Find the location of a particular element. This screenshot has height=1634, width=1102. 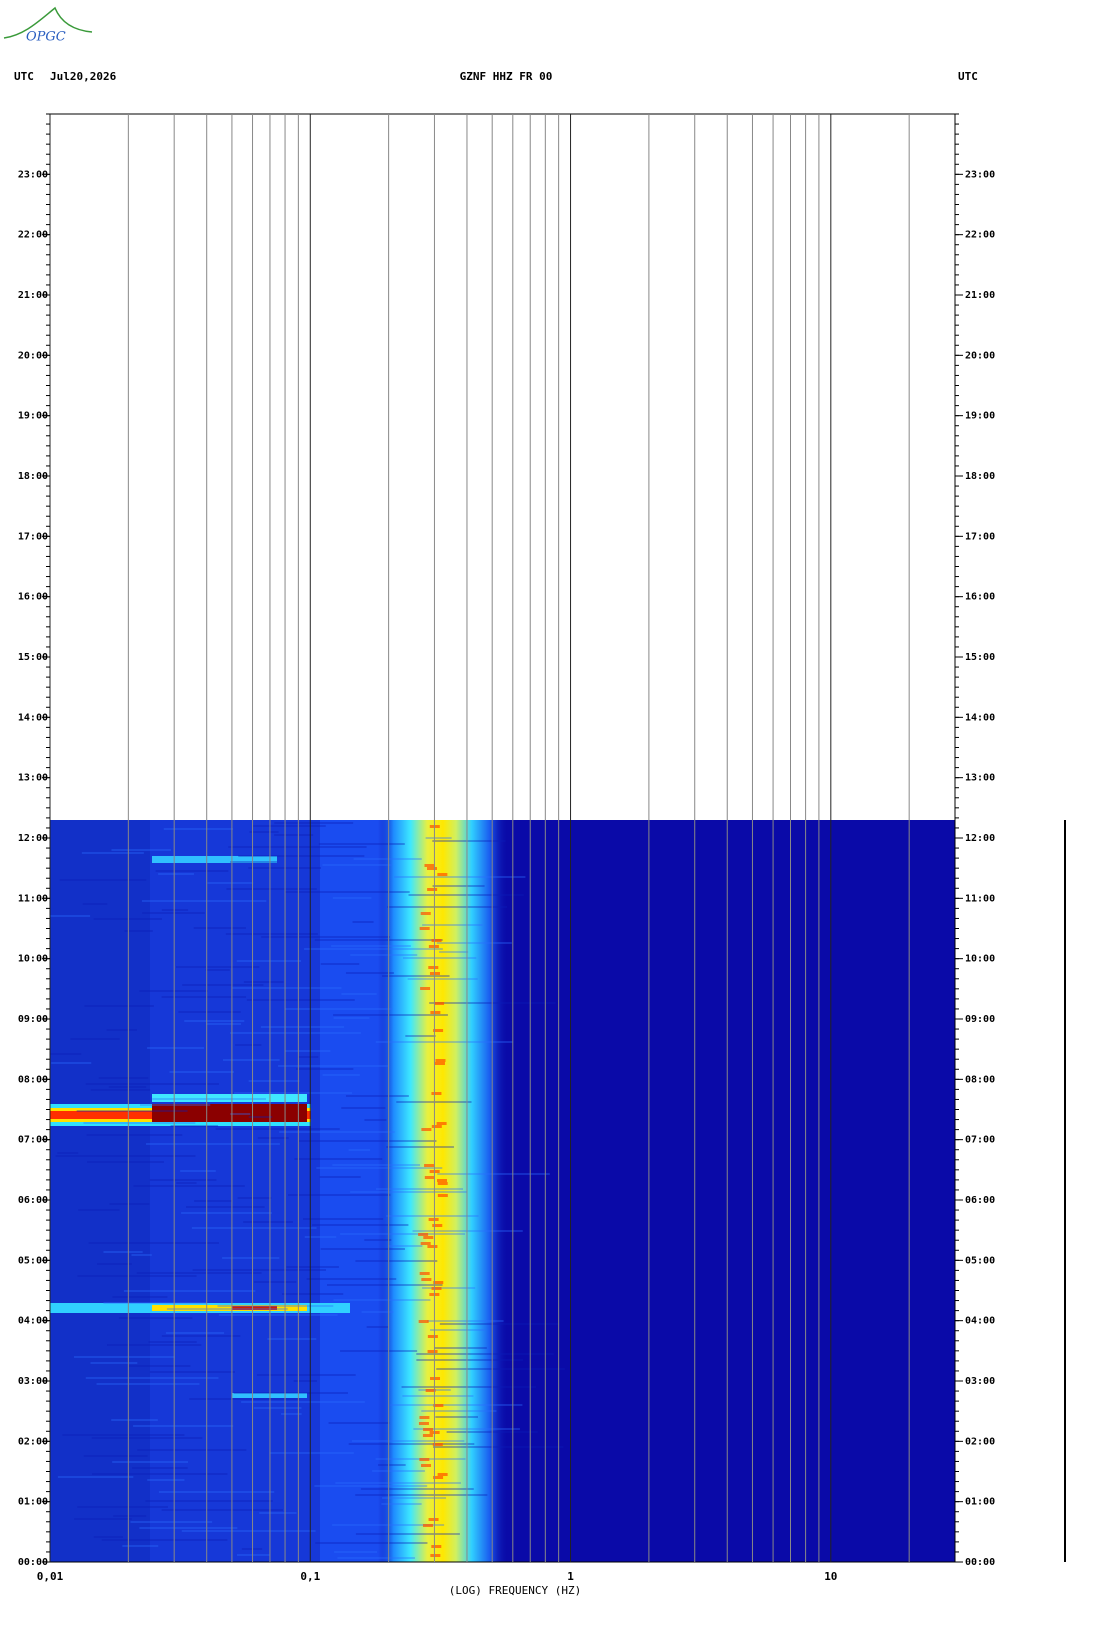

y-tick-label: 02:00 is located at coordinates (980, 1441).